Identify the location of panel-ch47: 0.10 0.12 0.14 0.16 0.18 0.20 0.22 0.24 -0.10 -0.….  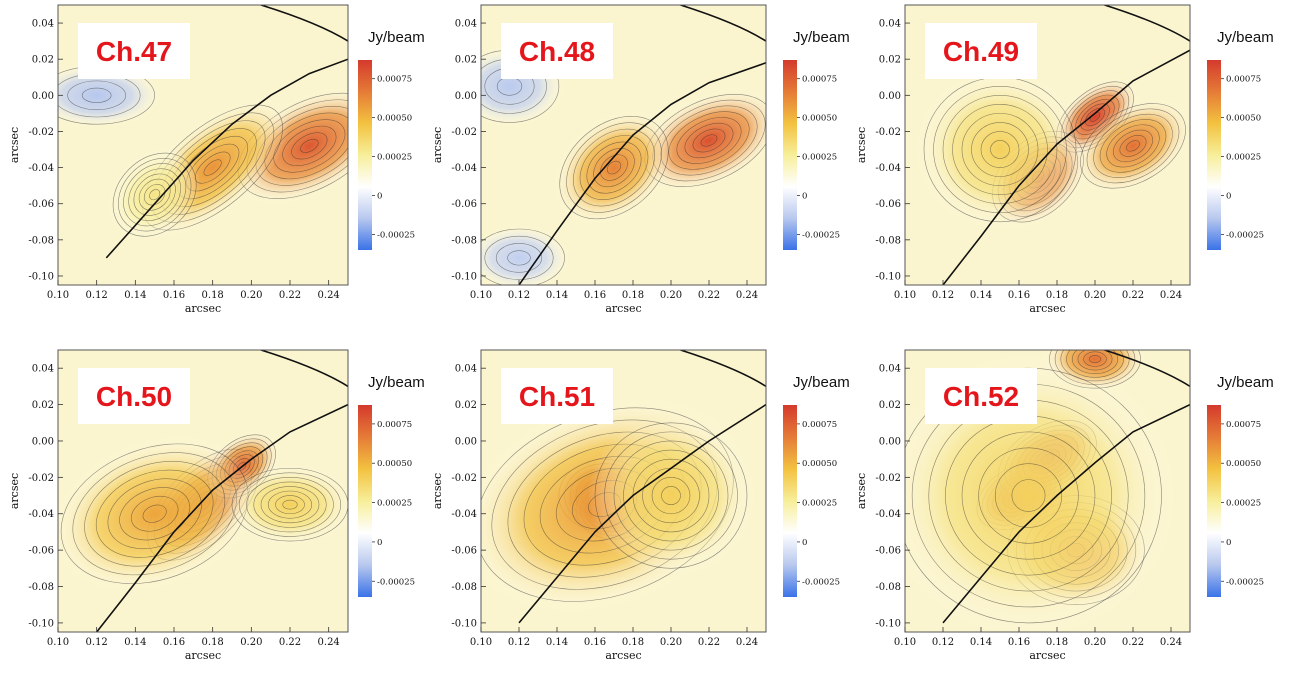
(178, 159).